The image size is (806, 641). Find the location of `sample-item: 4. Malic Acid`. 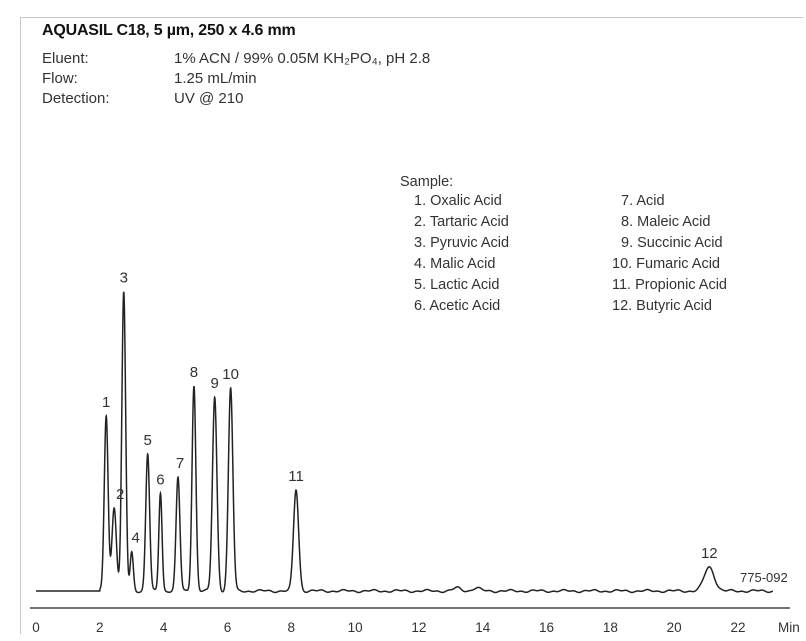

sample-item: 4. Malic Acid is located at coordinates (455, 264).